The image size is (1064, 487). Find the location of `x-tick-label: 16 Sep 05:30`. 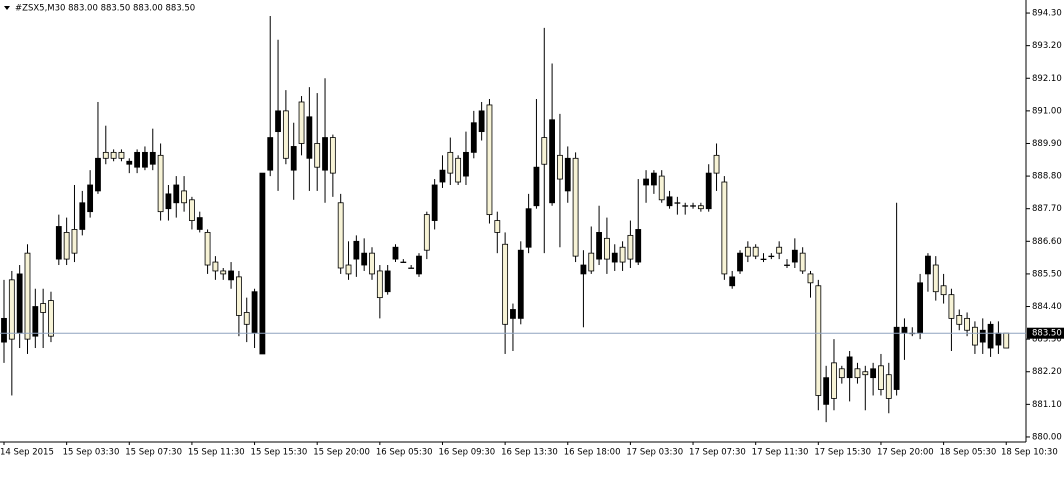

x-tick-label: 16 Sep 05:30 is located at coordinates (404, 453).